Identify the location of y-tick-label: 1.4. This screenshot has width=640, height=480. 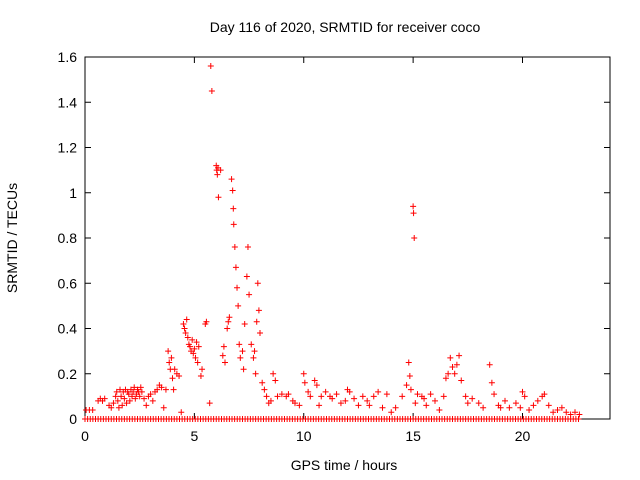
(68, 102).